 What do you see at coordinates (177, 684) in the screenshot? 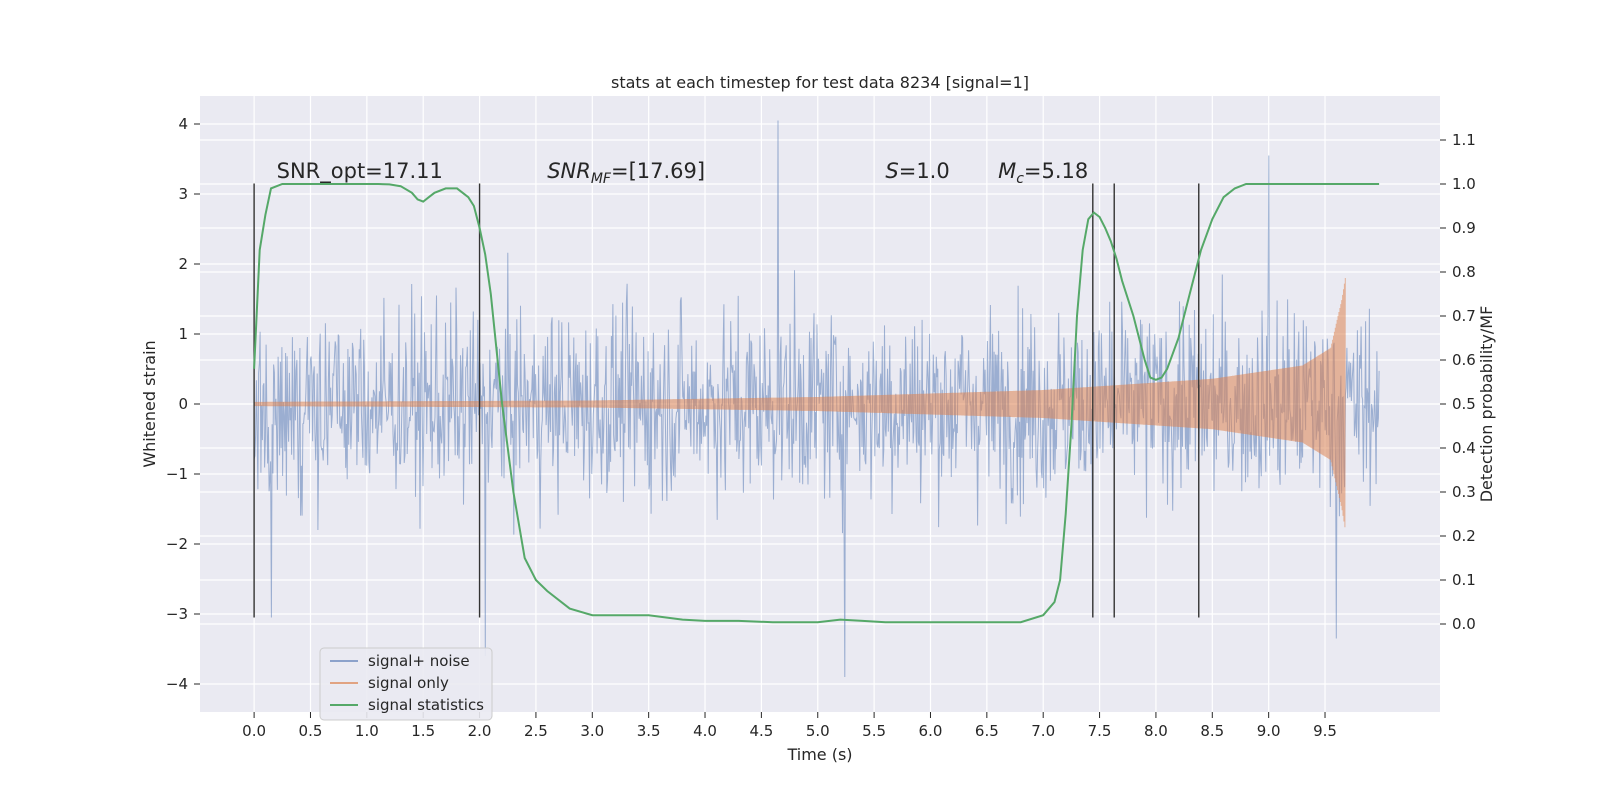
I see `y-tick-label: −4` at bounding box center [177, 684].